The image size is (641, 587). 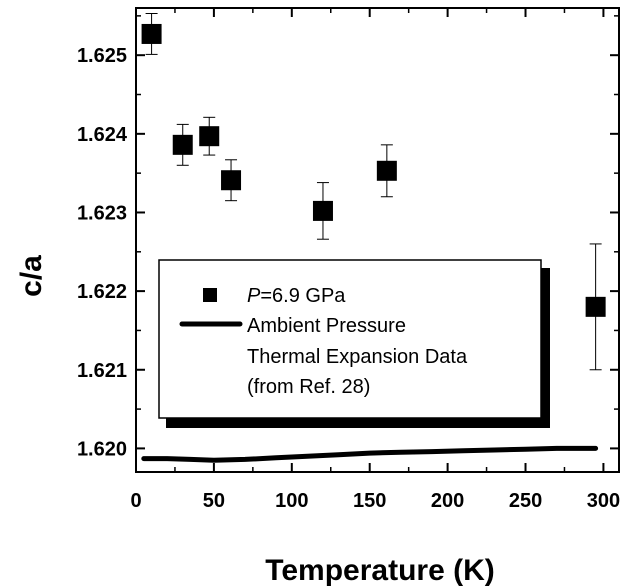 I want to click on x-tick-label: 0, so click(x=135, y=501).